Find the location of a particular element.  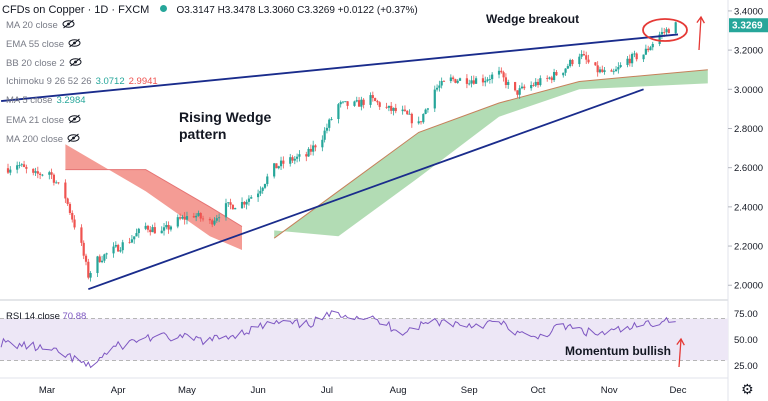

indicator-row: EMA 21 close is located at coordinates (43, 120).